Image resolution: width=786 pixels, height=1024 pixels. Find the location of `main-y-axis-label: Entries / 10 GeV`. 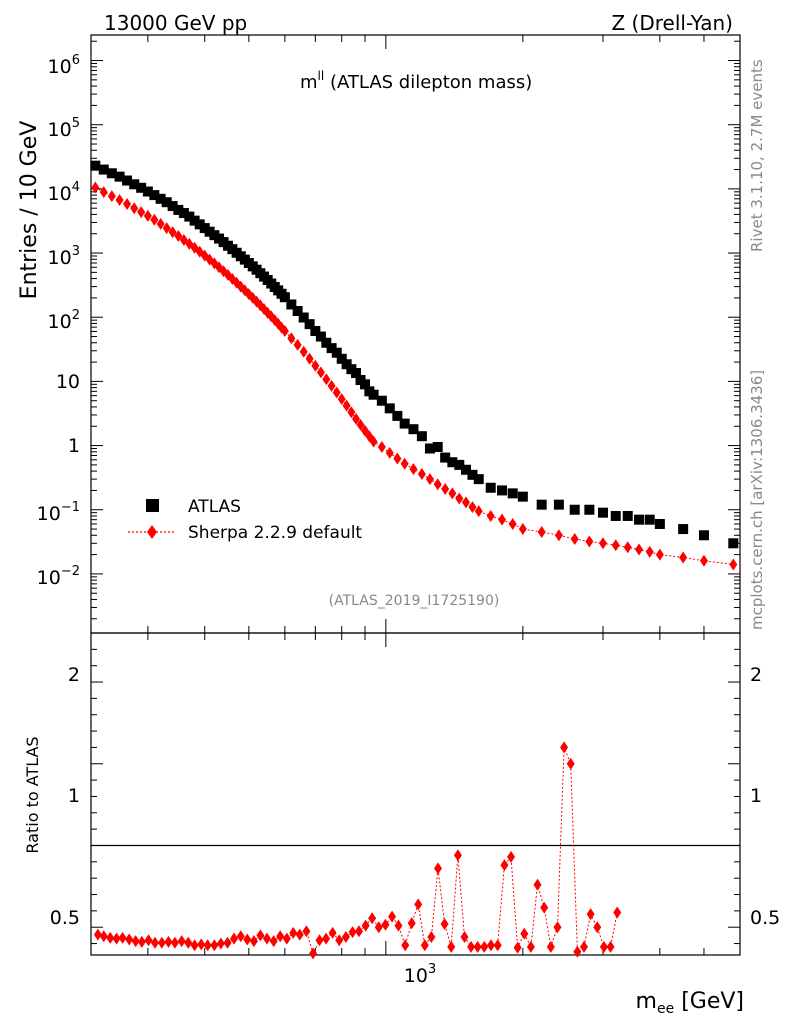

main-y-axis-label: Entries / 10 GeV is located at coordinates (29, 210).